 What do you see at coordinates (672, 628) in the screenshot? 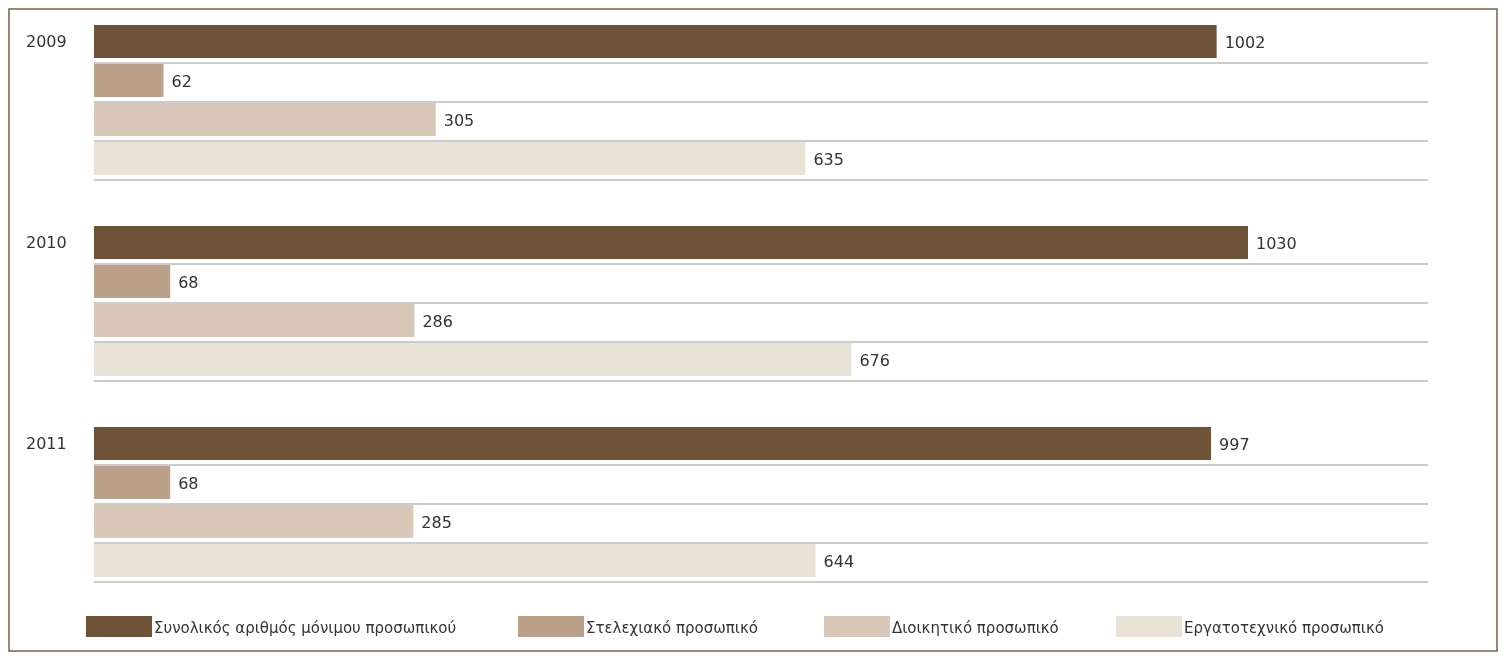
I see `legend-label: Στελεχιακό προσωπικό` at bounding box center [672, 628].